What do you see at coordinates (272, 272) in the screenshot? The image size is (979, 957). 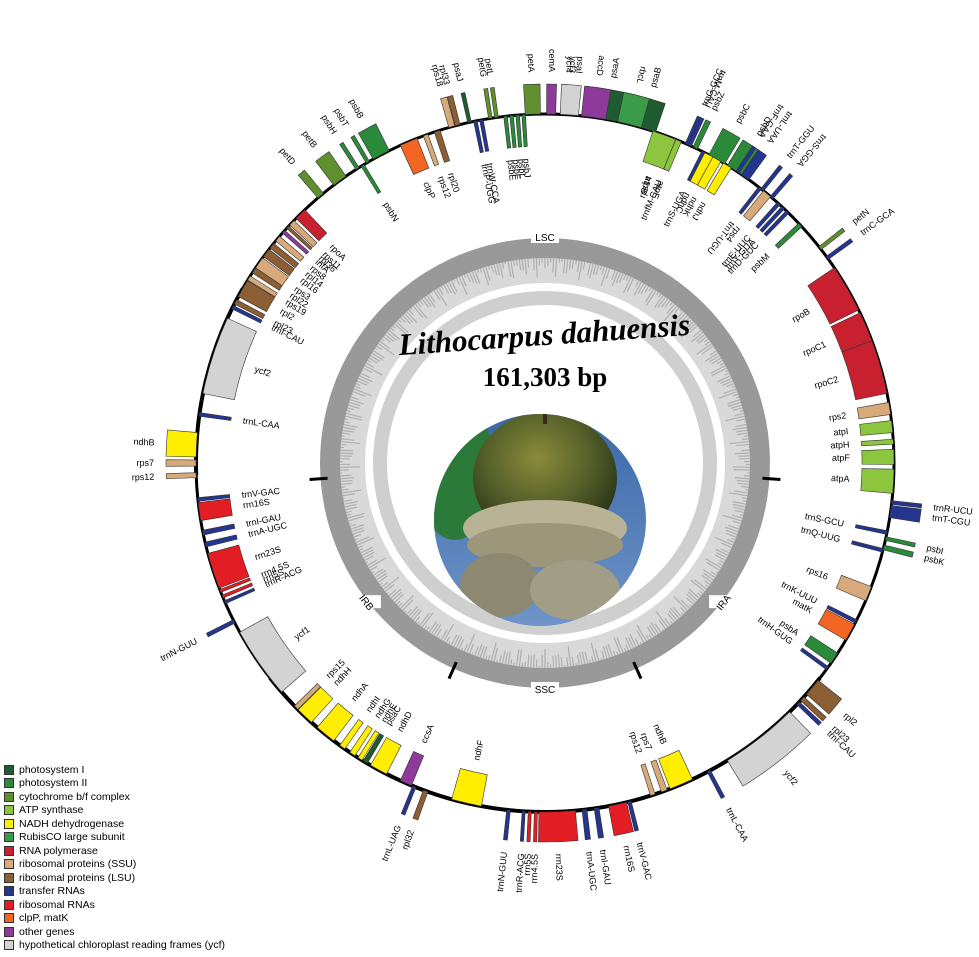 I see `gene-block-rps3` at bounding box center [272, 272].